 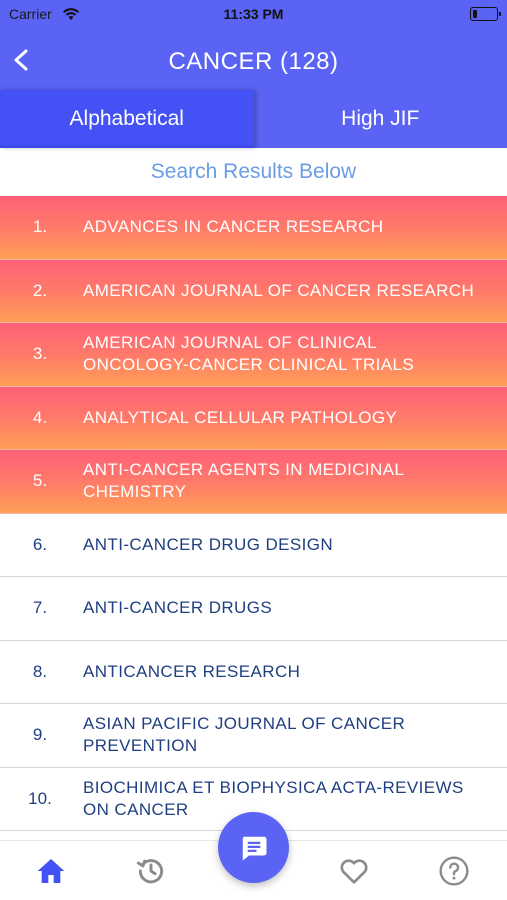 I want to click on home-icon, so click(x=51, y=871).